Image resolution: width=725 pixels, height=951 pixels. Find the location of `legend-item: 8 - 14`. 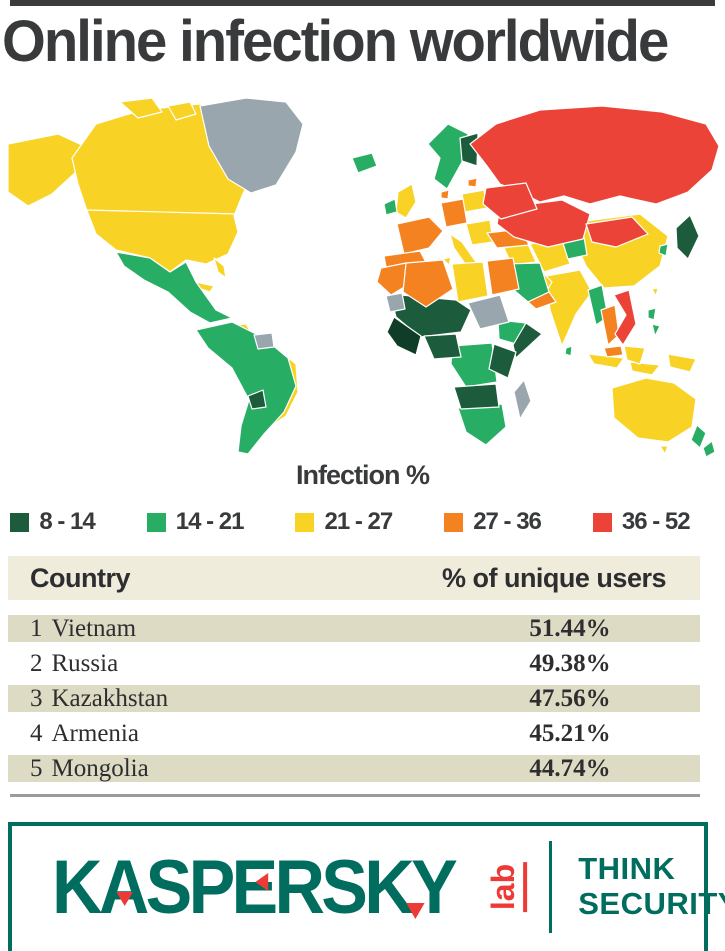

legend-item: 8 - 14 is located at coordinates (53, 522).